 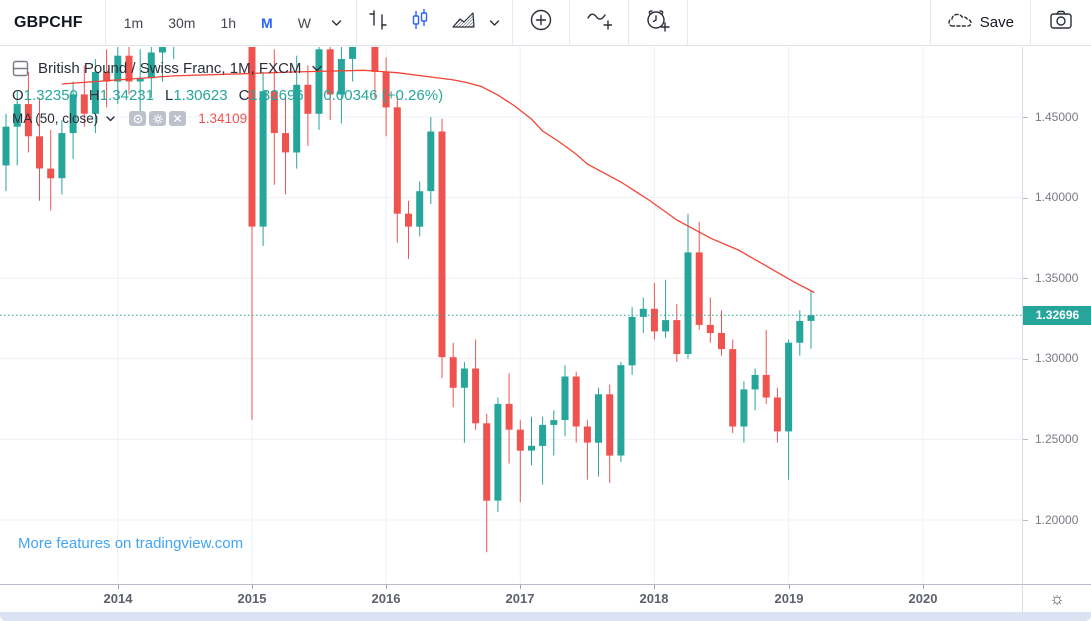 I want to click on candles-style-button, so click(x=420, y=22).